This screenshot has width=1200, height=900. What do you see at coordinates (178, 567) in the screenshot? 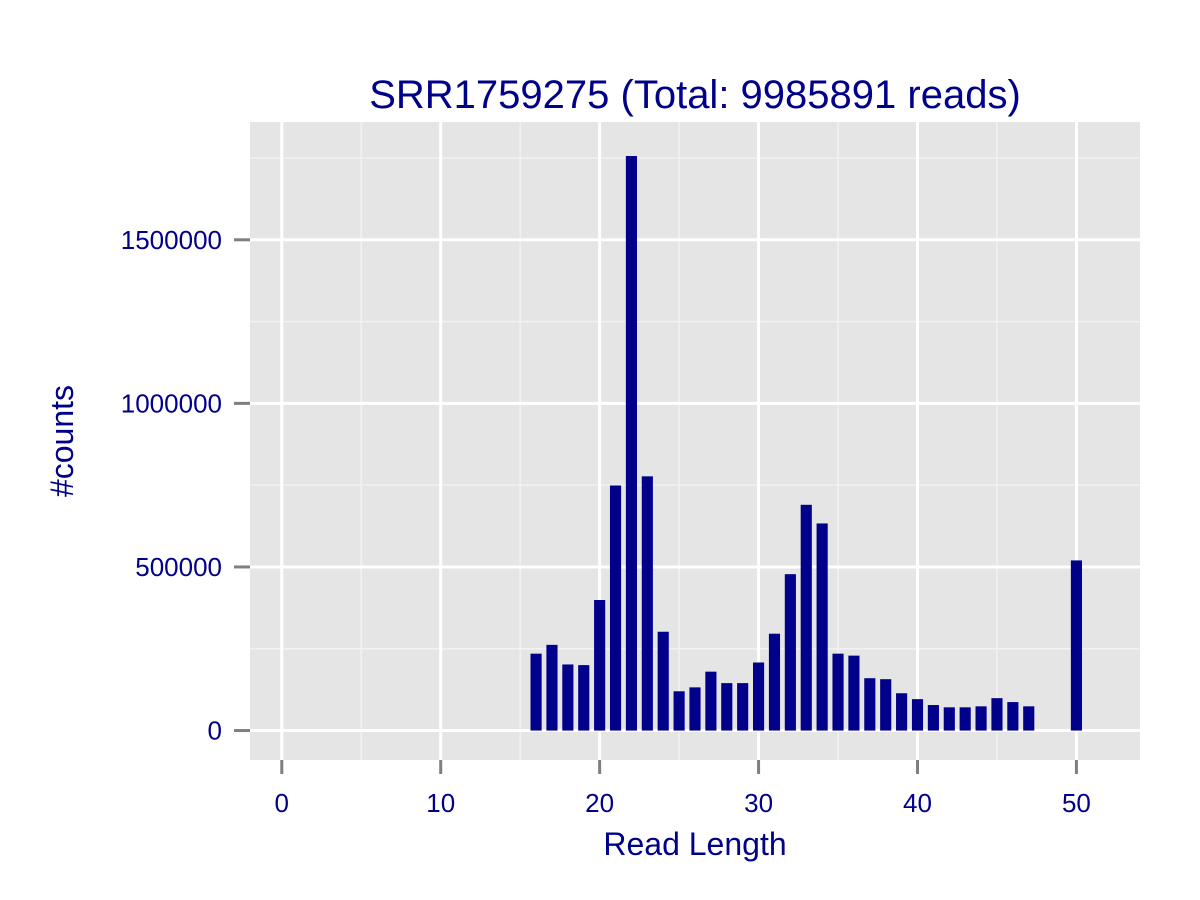
I see `y-tick-label: 500000` at bounding box center [178, 567].